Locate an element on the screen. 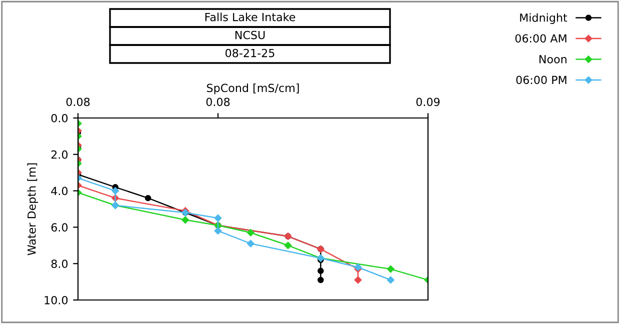  text: 08-21-25 is located at coordinates (250, 53).